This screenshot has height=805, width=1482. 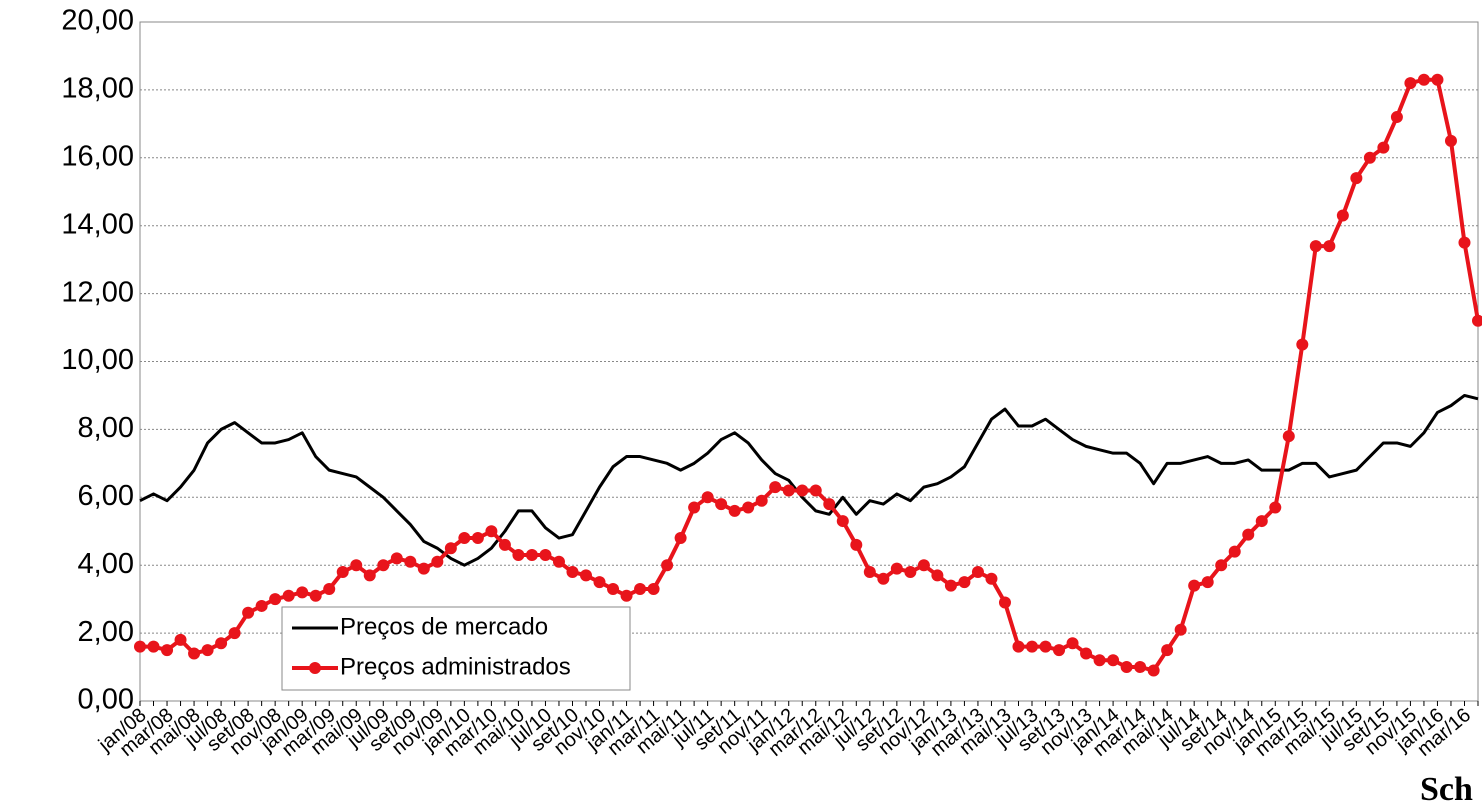 I want to click on legend-marker, so click(x=315, y=668).